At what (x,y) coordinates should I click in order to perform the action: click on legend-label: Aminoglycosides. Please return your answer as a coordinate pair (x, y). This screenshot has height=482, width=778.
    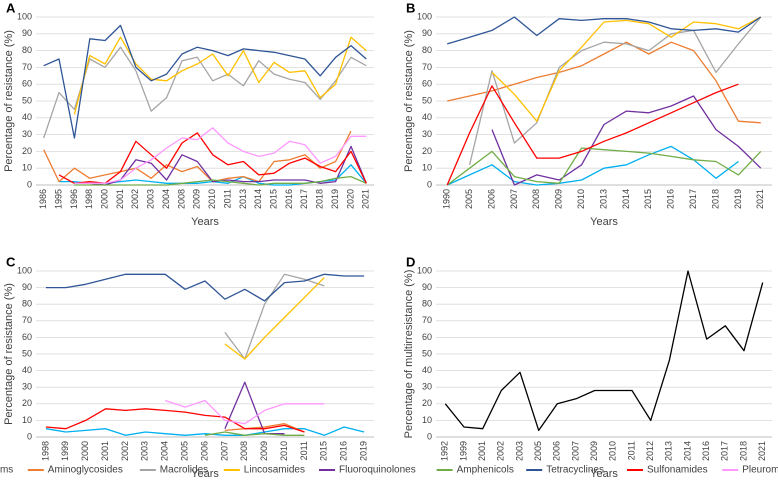
    Looking at the image, I should click on (85, 470).